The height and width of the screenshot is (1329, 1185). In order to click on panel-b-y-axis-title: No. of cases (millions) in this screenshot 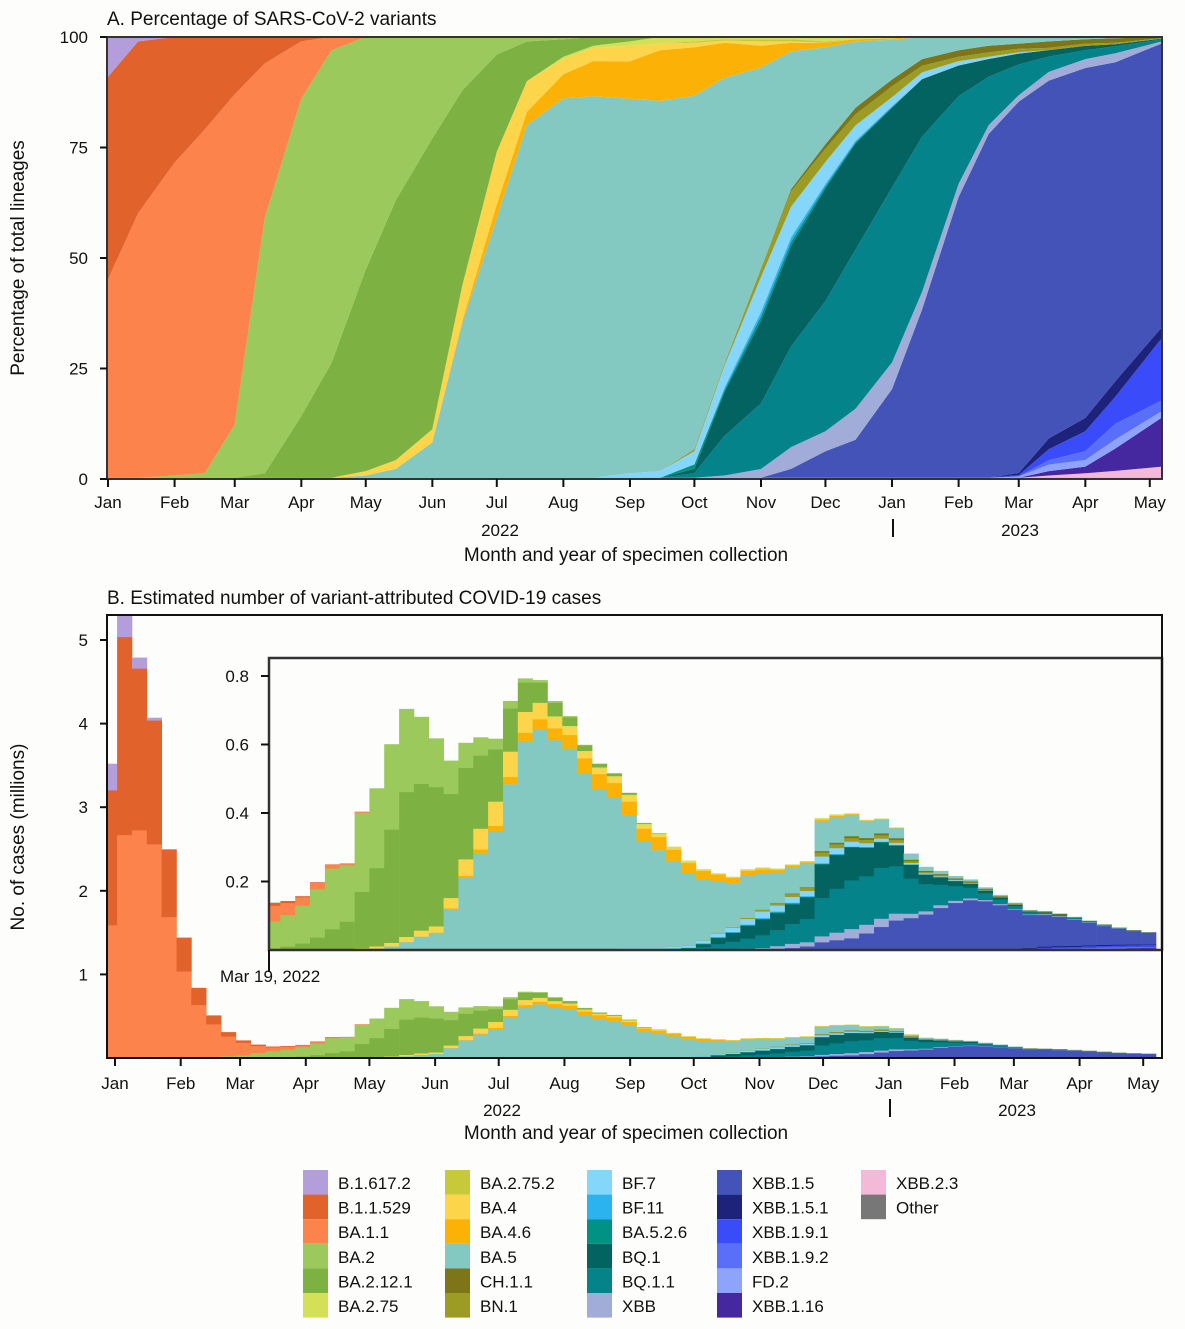, I will do `click(18, 837)`.